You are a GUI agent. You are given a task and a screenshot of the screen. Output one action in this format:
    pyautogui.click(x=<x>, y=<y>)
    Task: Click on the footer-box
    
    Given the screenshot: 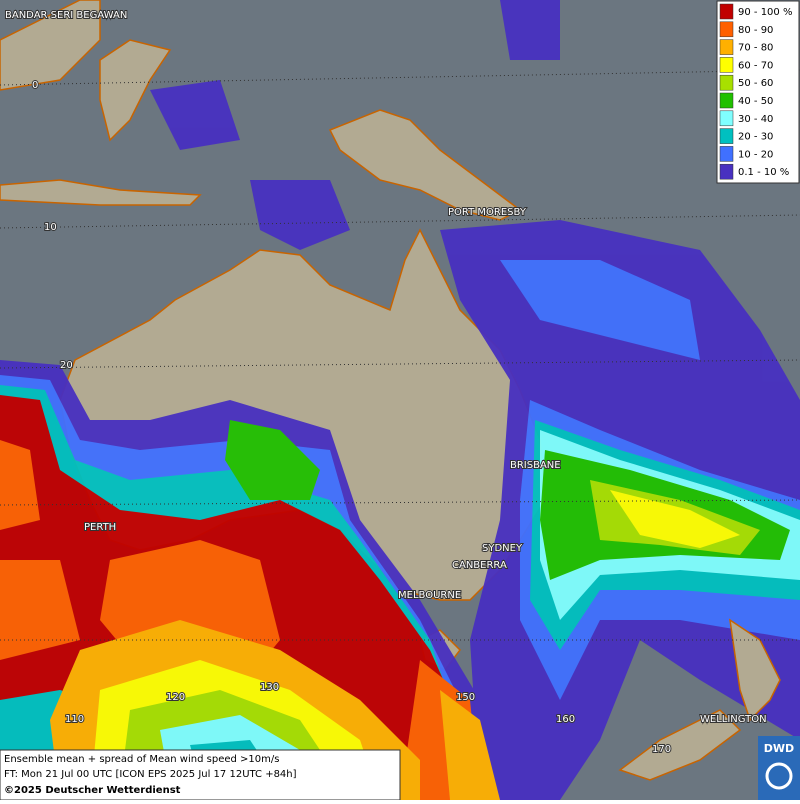 What is the action you would take?
    pyautogui.click(x=200, y=775)
    